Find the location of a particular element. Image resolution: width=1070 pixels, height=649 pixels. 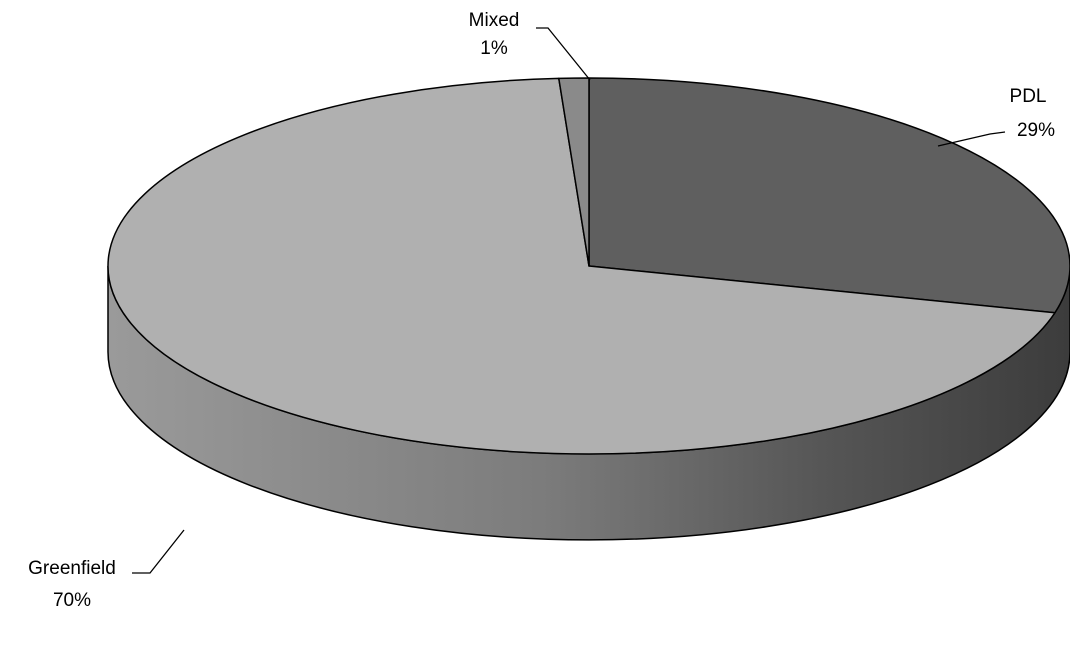

label-pdl-name: PDL is located at coordinates (1028, 96).